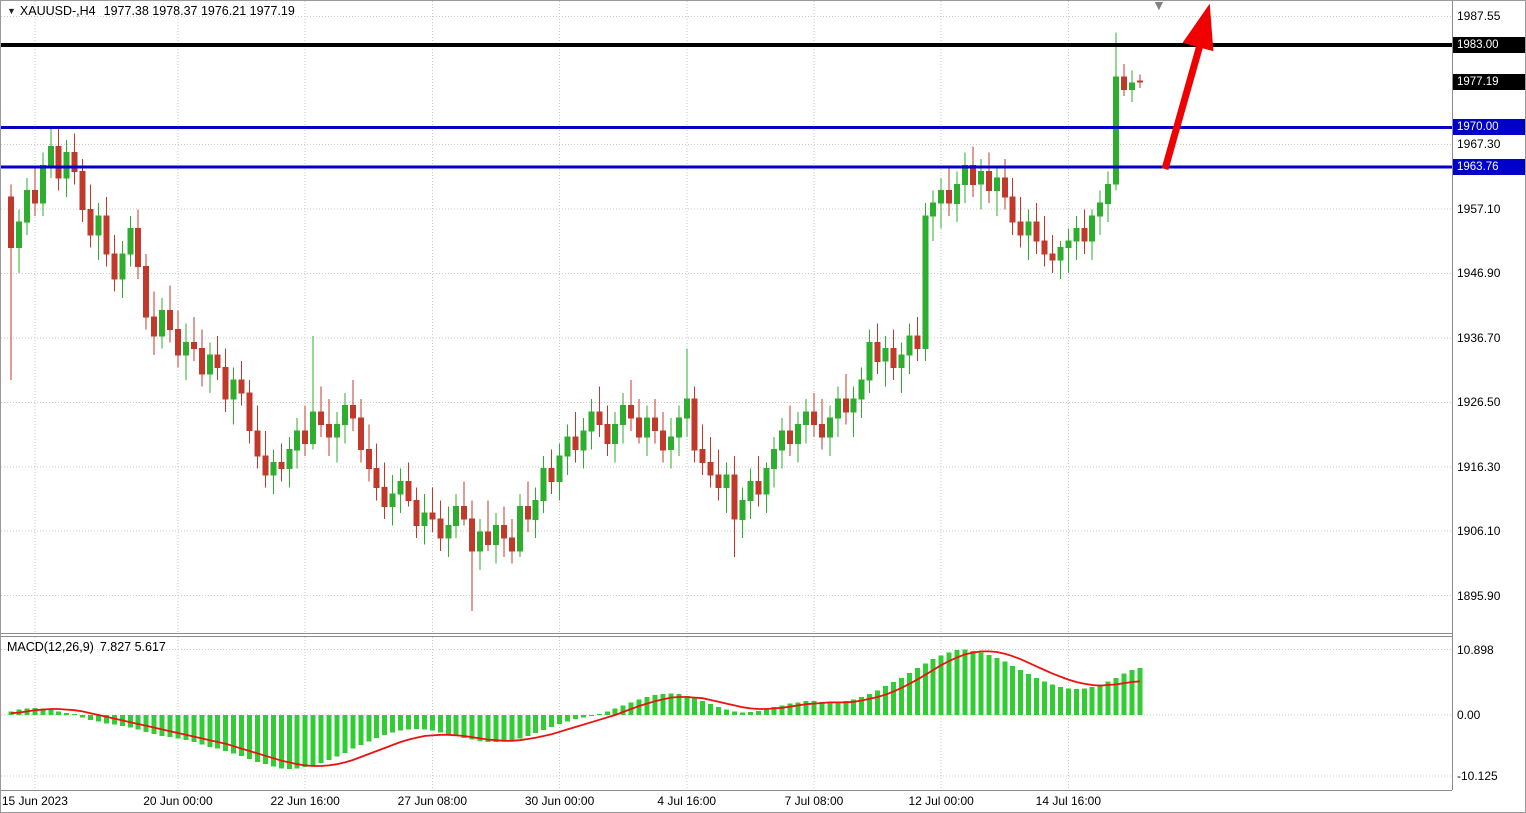 This screenshot has width=1526, height=813. Describe the element at coordinates (1479, 273) in the screenshot. I see `price-tick-label: 1946.90` at that location.